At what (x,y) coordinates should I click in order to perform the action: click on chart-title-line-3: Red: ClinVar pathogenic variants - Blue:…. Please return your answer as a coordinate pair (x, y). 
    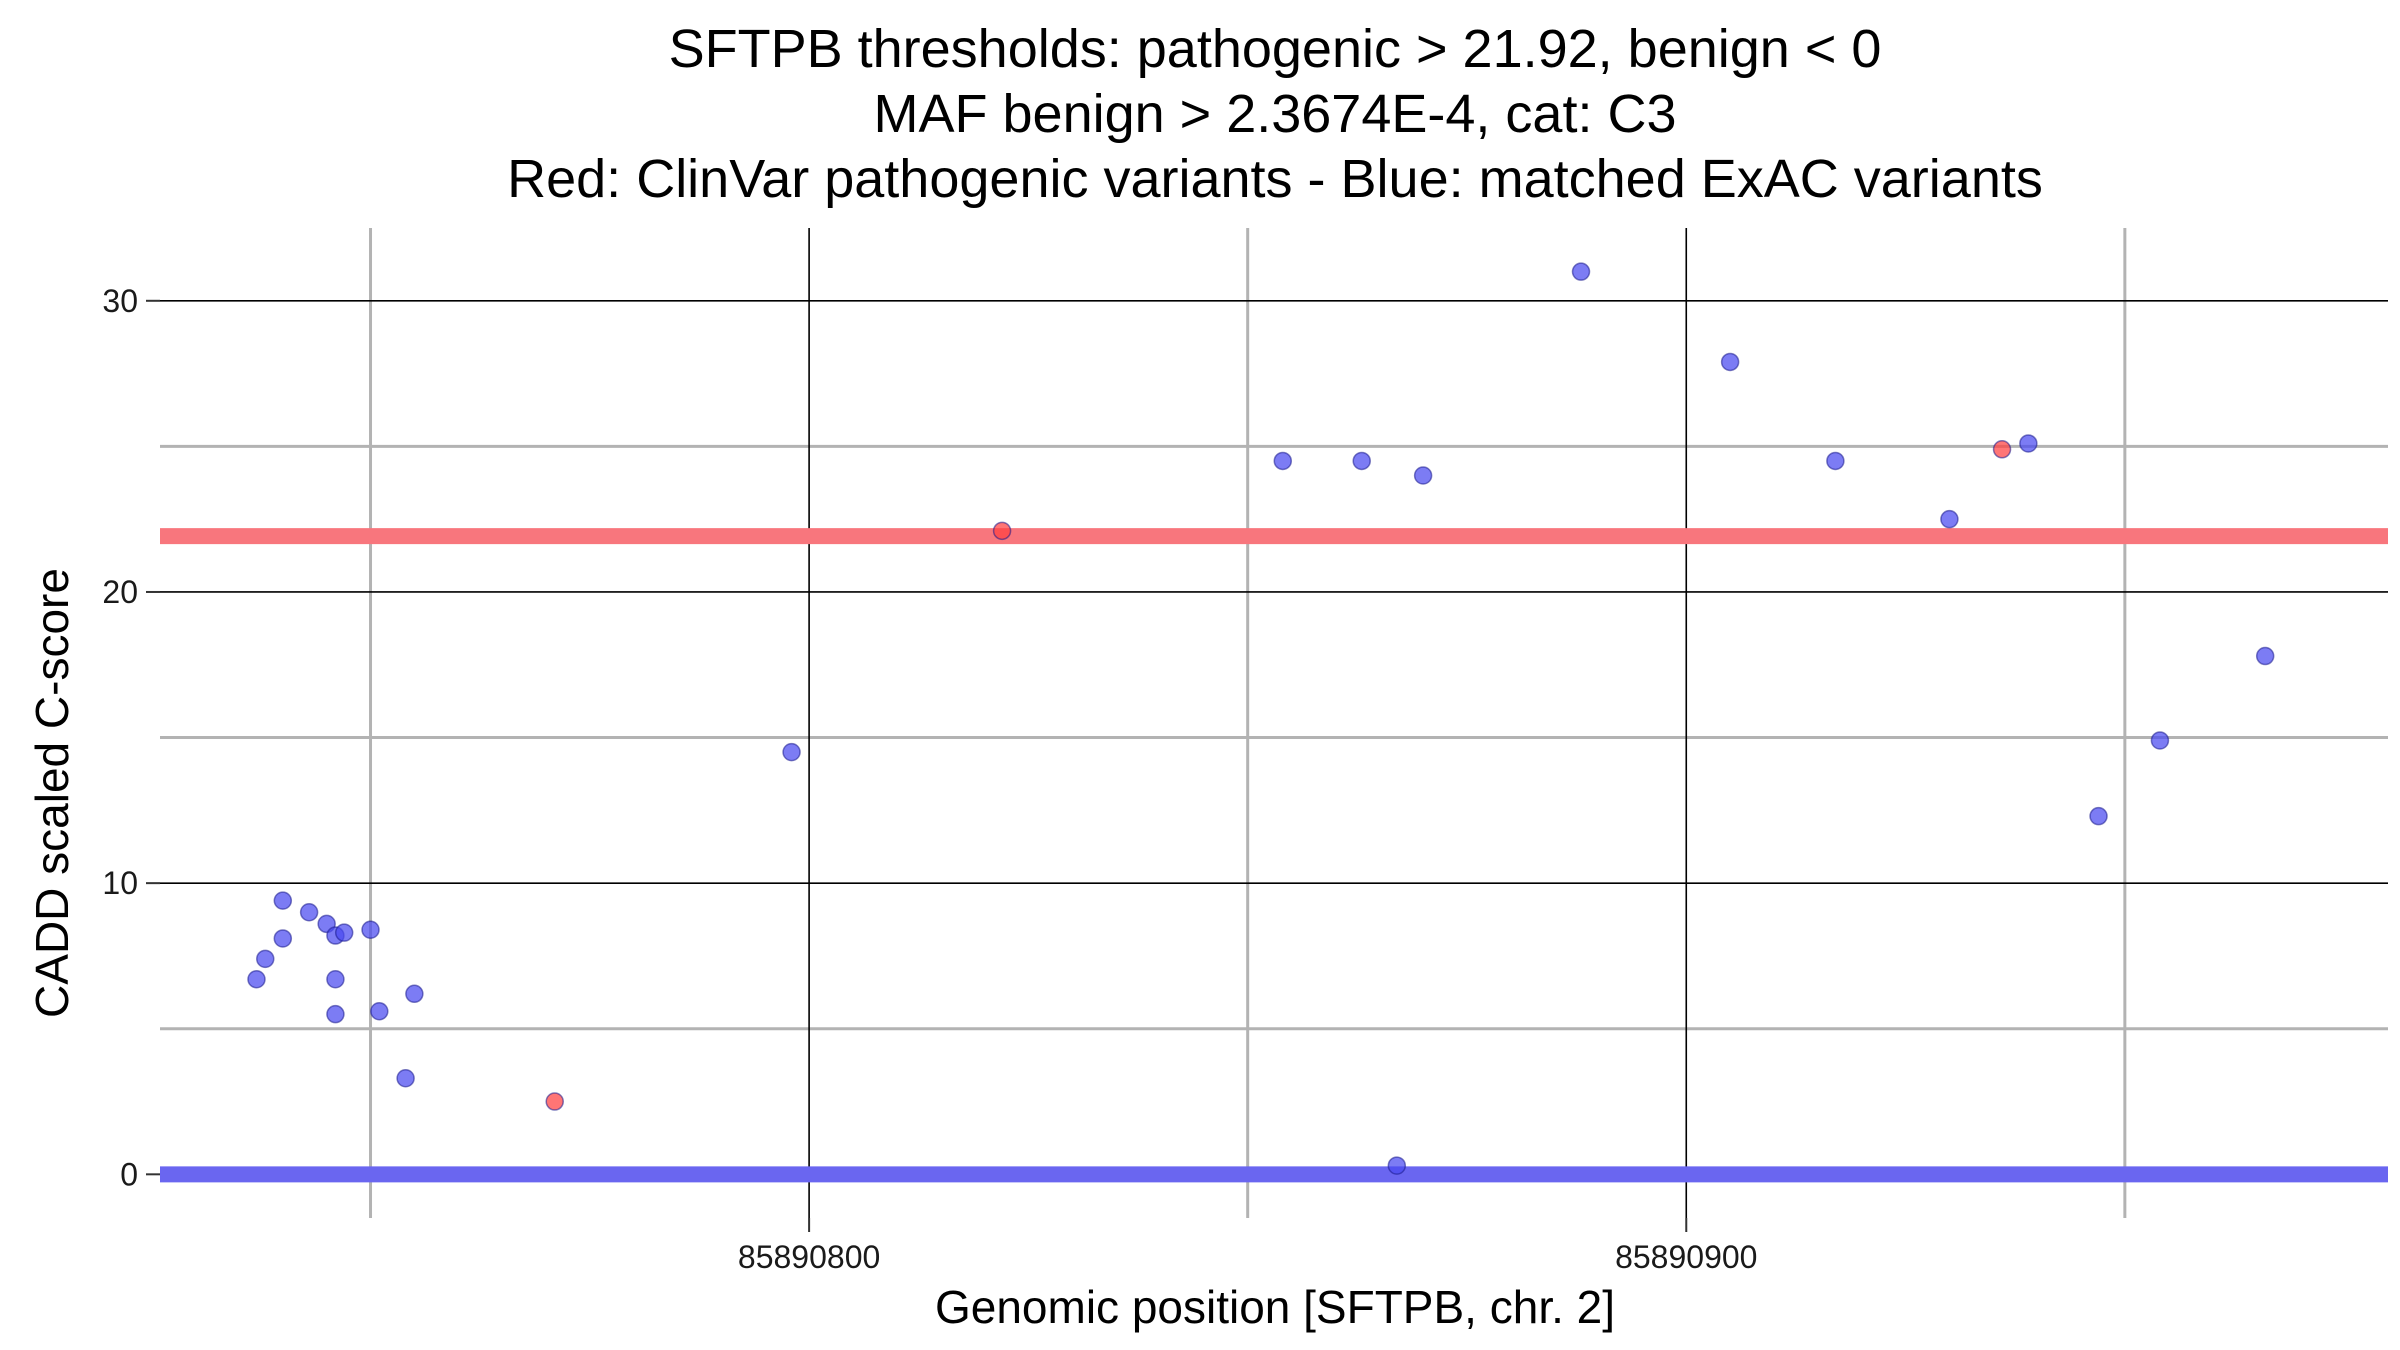
    Looking at the image, I should click on (1275, 179).